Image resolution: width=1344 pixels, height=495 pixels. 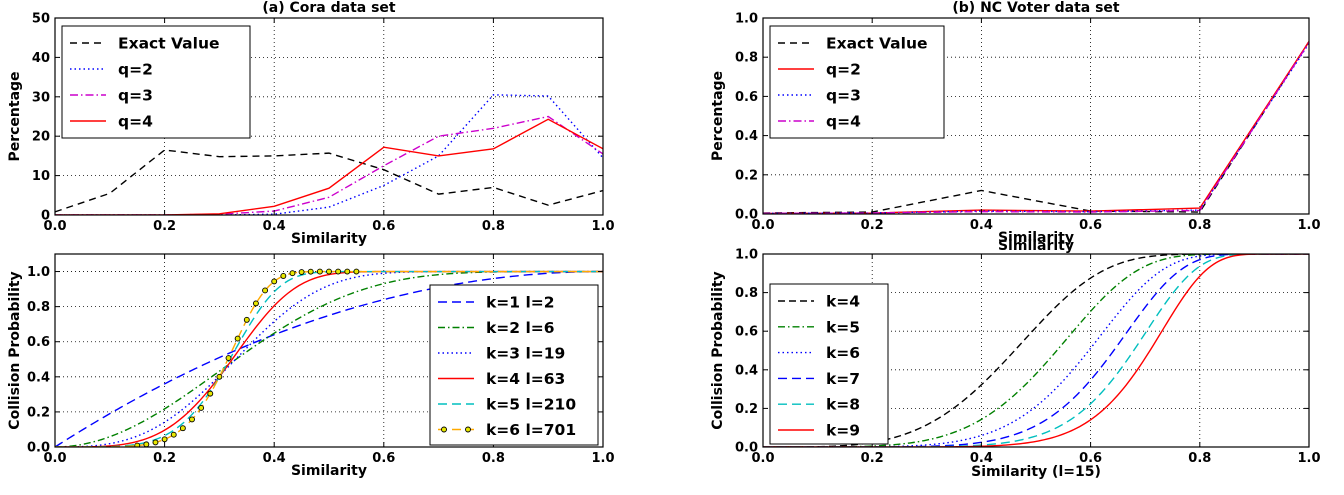 What do you see at coordinates (525, 354) in the screenshot?
I see `legend-label: k=3 l=19` at bounding box center [525, 354].